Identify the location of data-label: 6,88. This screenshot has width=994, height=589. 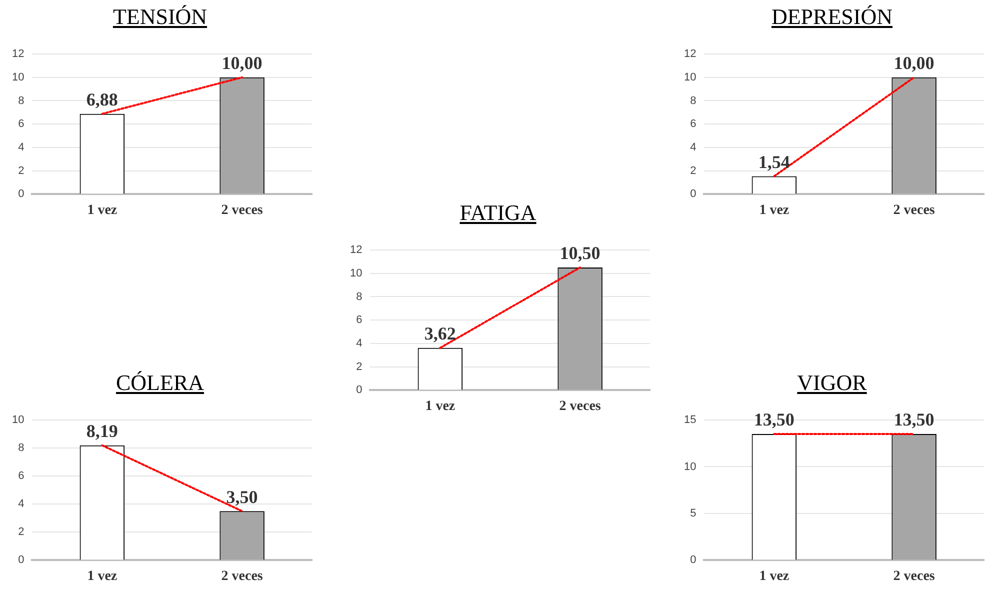
(102, 99).